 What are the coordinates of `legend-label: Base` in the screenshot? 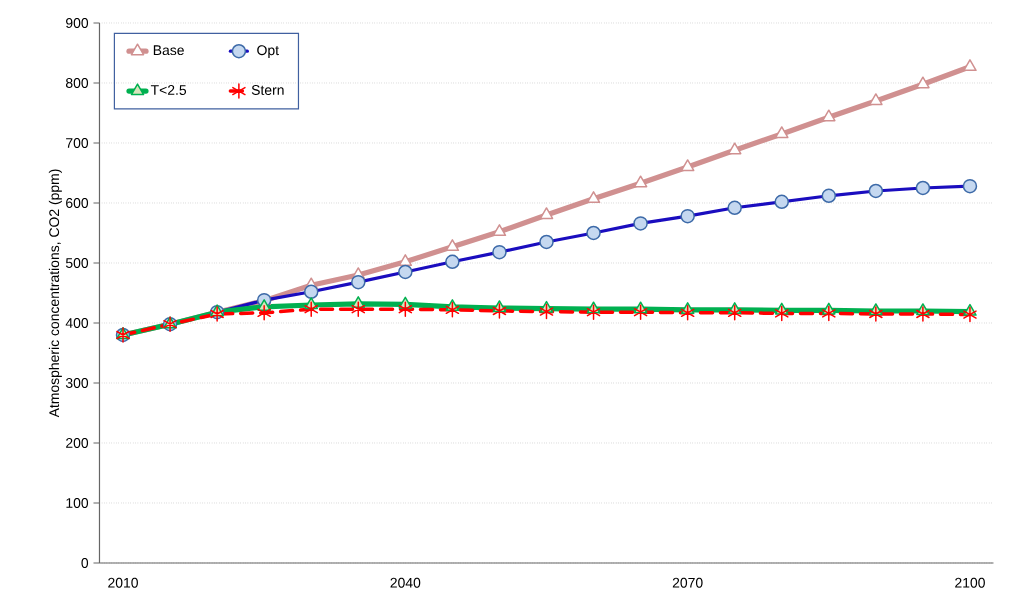 It's located at (168, 50).